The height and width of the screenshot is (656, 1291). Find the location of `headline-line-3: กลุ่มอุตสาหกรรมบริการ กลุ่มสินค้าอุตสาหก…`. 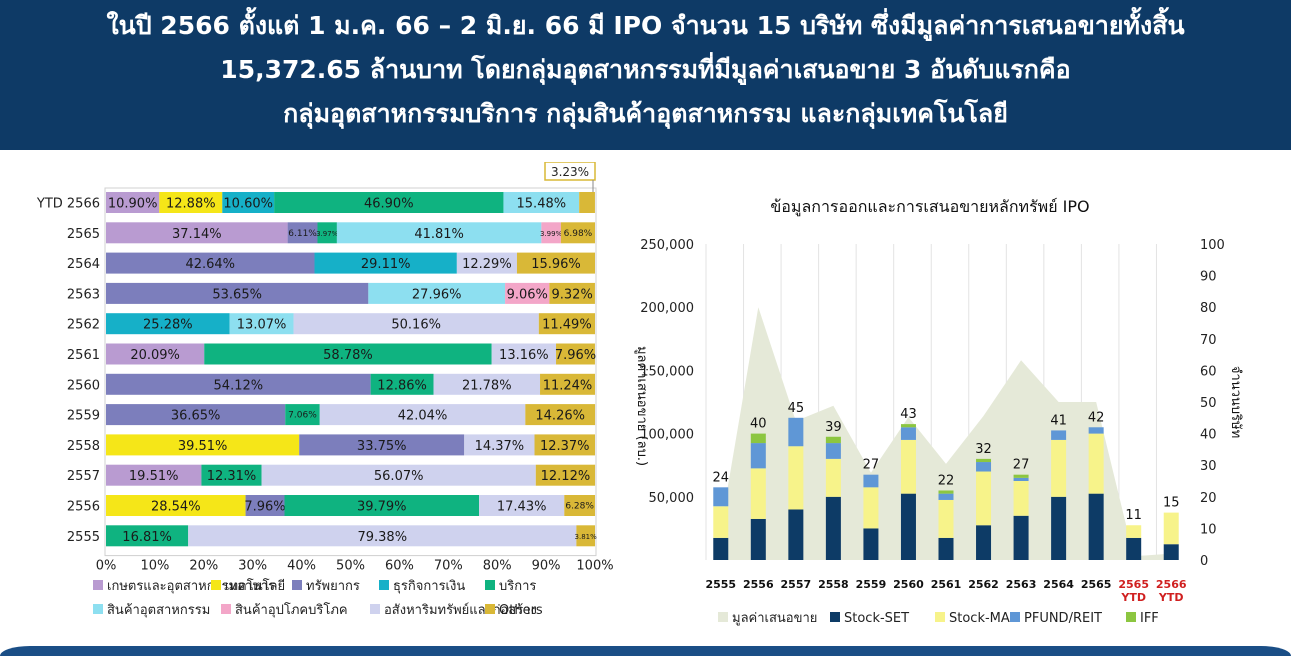

headline-line-3: กลุ่มอุตสาหกรรมบริการ กลุ่มสินค้าอุตสาหก… is located at coordinates (645, 113).